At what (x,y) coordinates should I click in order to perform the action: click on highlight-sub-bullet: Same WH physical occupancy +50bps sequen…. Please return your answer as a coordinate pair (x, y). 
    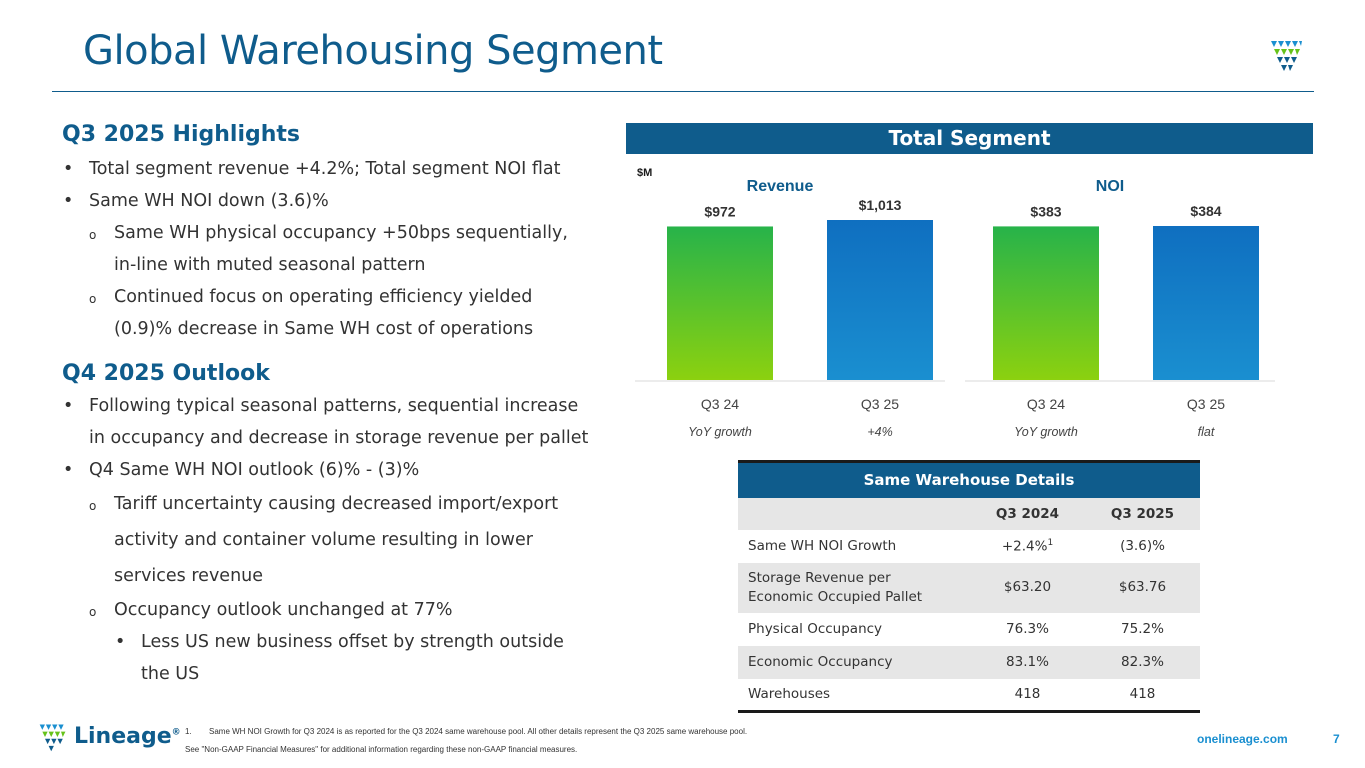
    Looking at the image, I should click on (342, 249).